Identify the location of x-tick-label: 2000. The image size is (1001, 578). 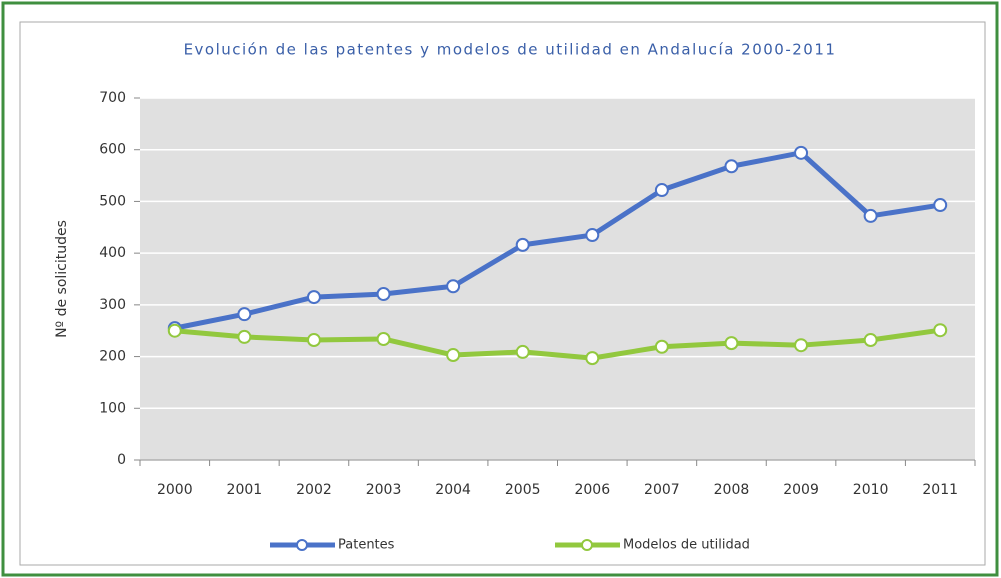
(175, 490).